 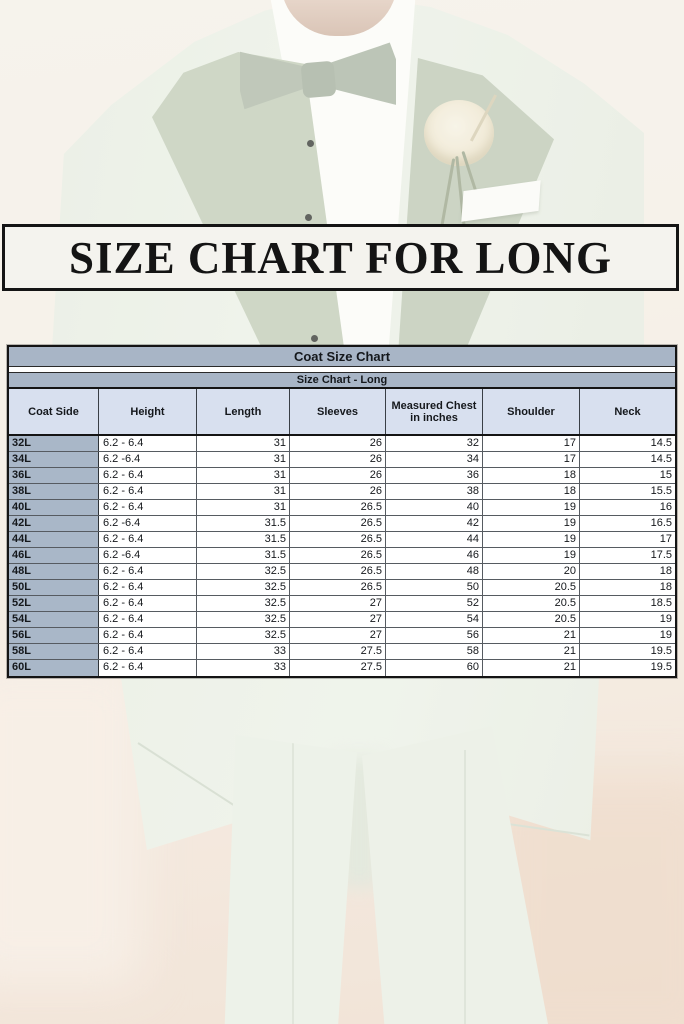 I want to click on table-title: Coat Size Chart, so click(x=342, y=357).